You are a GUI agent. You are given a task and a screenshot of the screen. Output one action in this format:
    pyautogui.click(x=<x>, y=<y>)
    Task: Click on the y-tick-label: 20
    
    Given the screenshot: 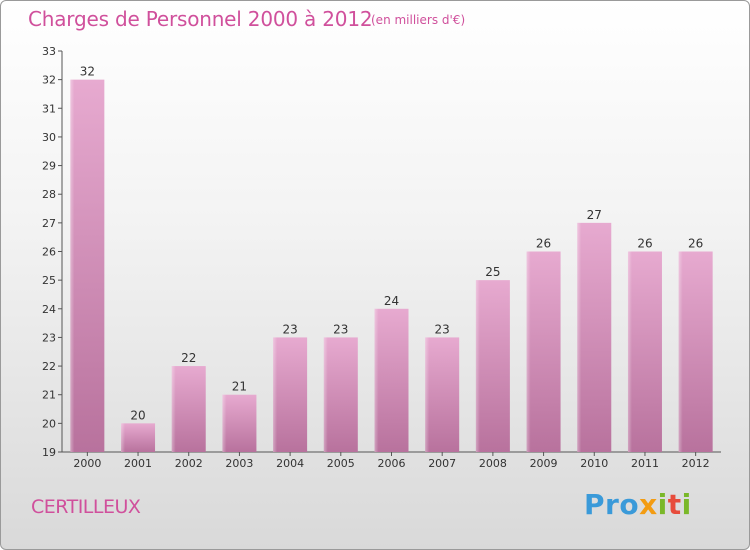 What is the action you would take?
    pyautogui.click(x=49, y=423)
    